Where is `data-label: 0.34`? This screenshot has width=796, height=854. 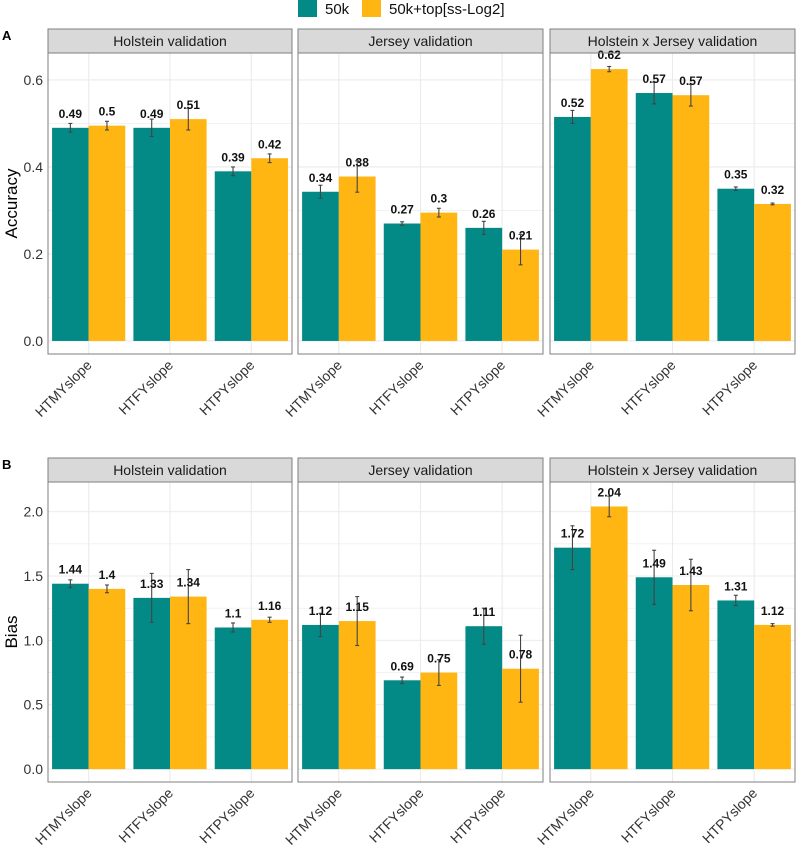
data-label: 0.34 is located at coordinates (321, 178).